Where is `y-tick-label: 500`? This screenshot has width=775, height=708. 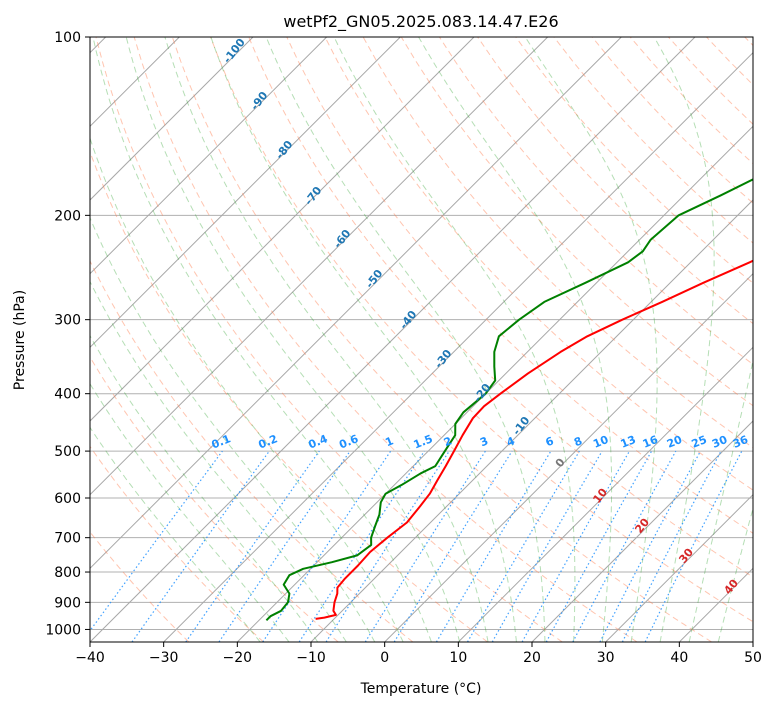
y-tick-label: 500 is located at coordinates (67, 452).